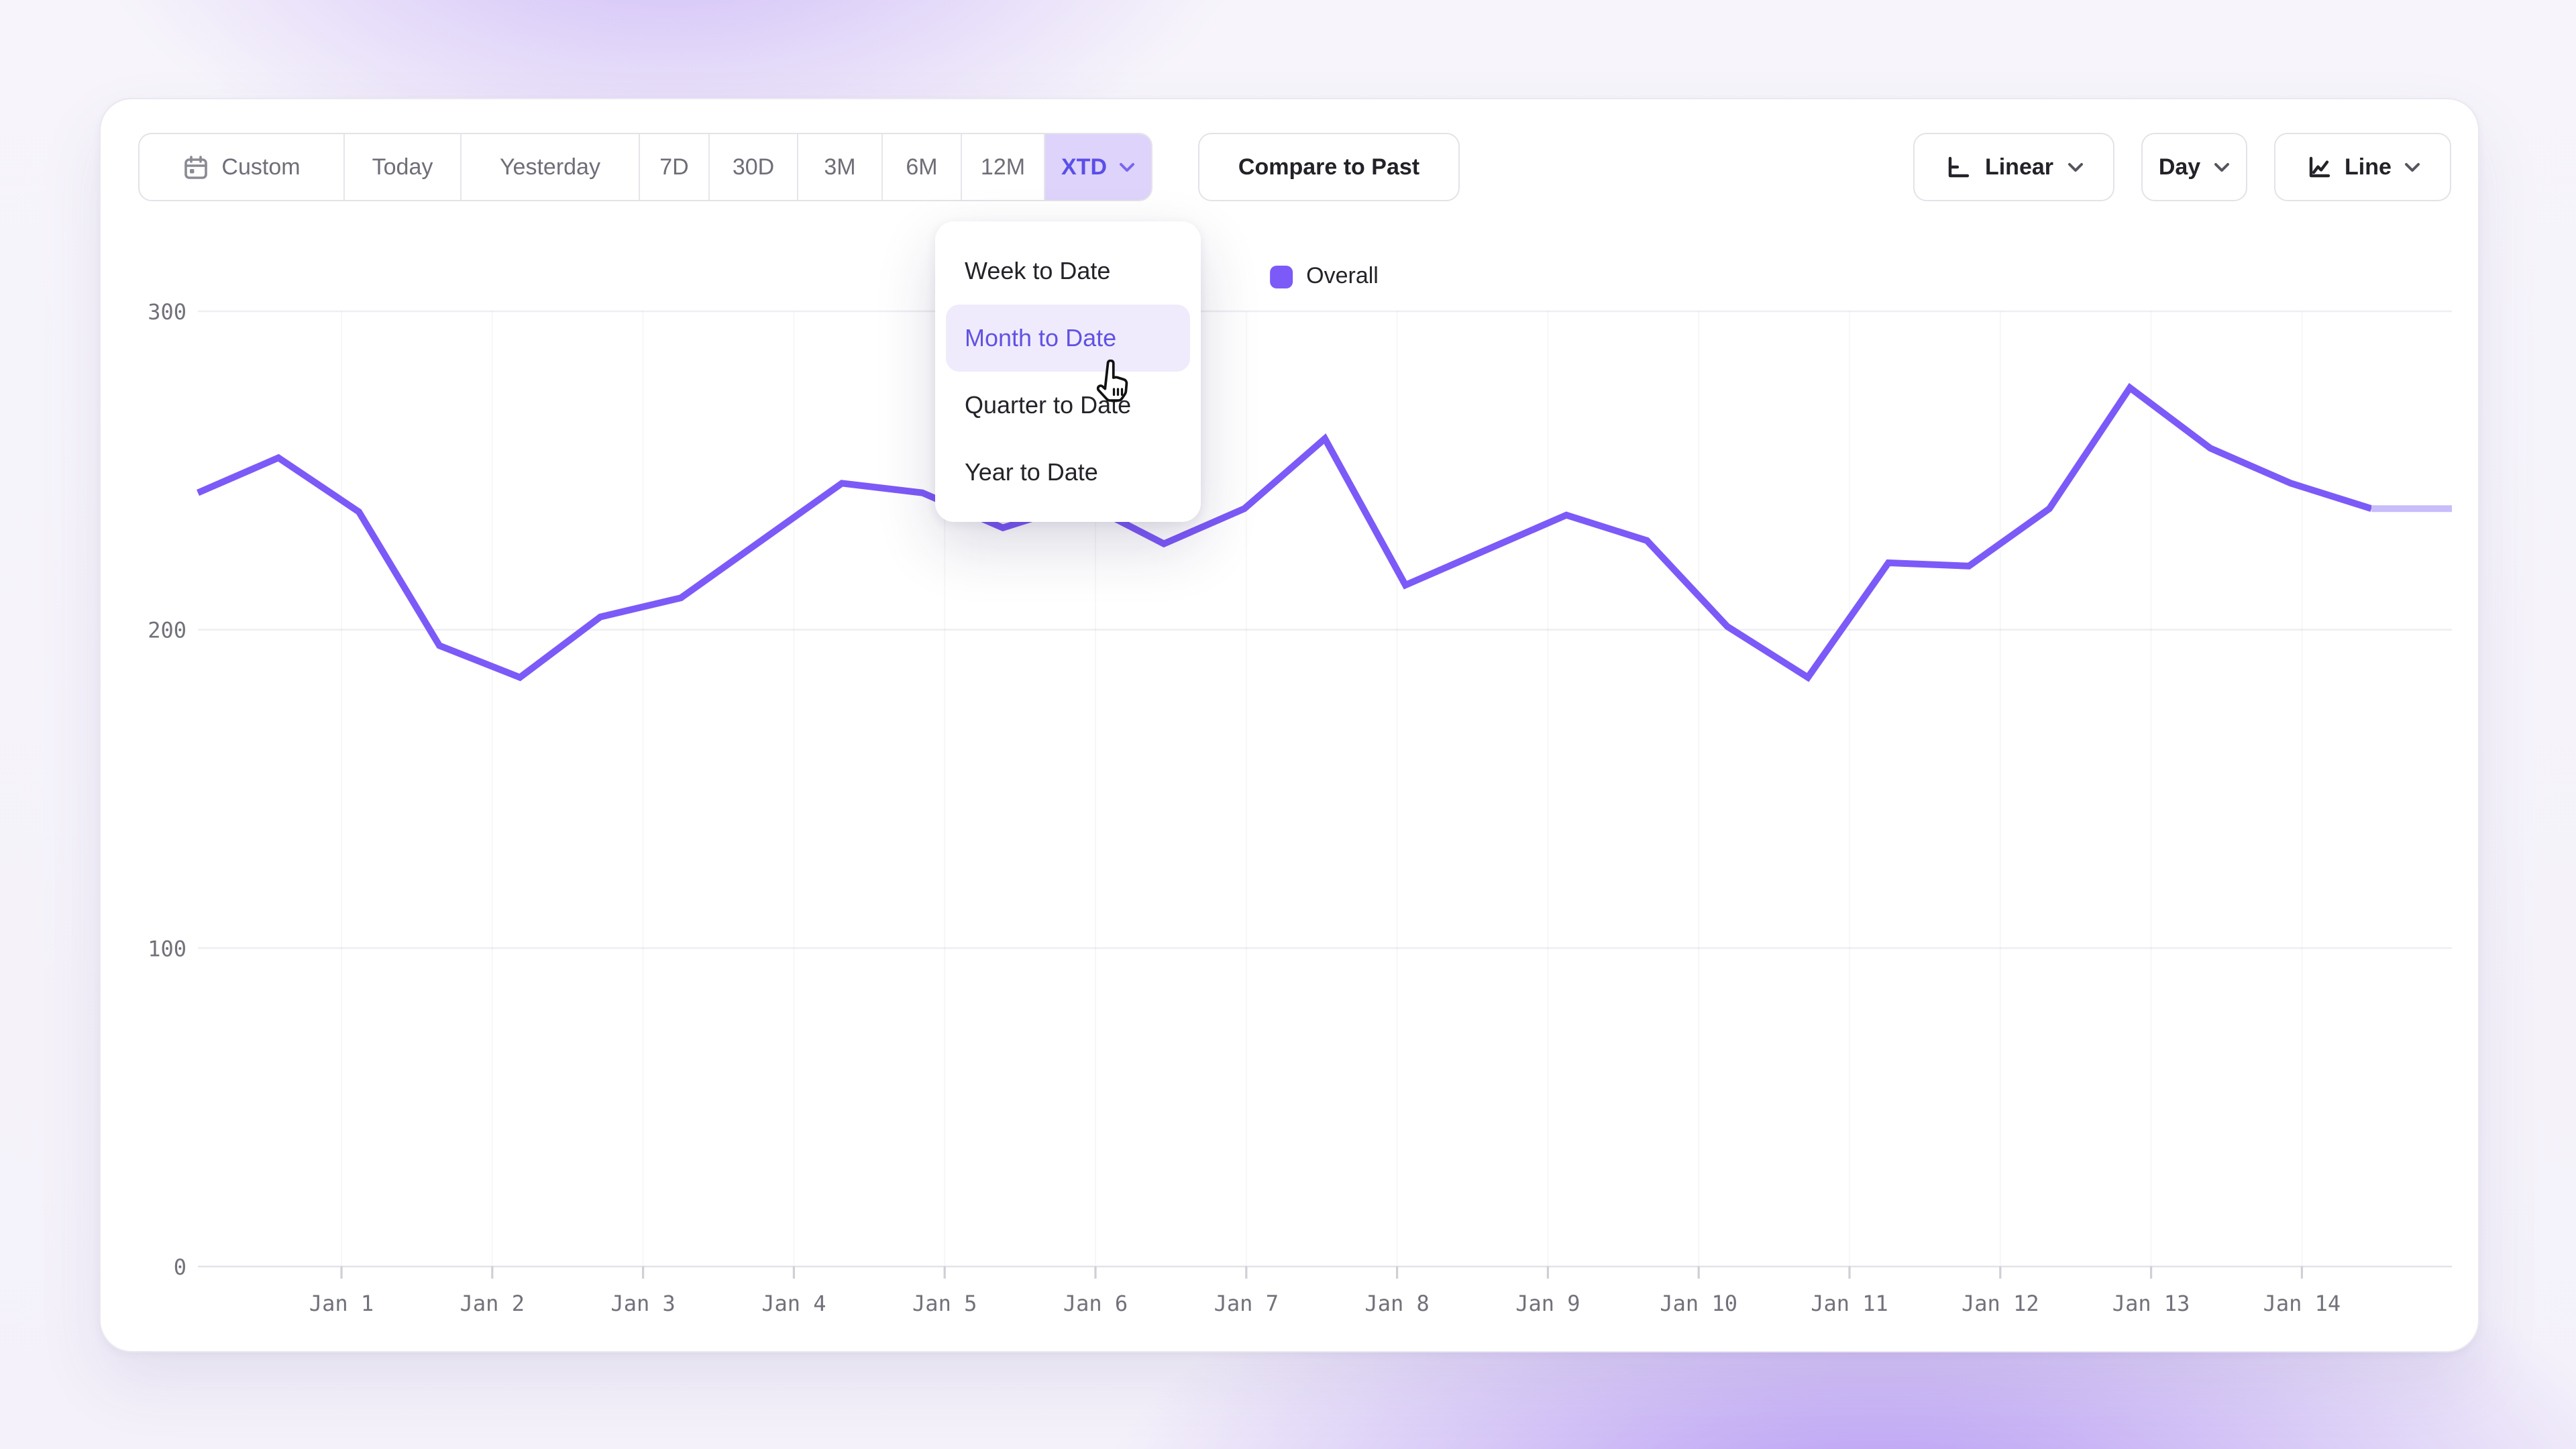 The width and height of the screenshot is (2576, 1449). I want to click on range-yesterday: Yesterday, so click(551, 167).